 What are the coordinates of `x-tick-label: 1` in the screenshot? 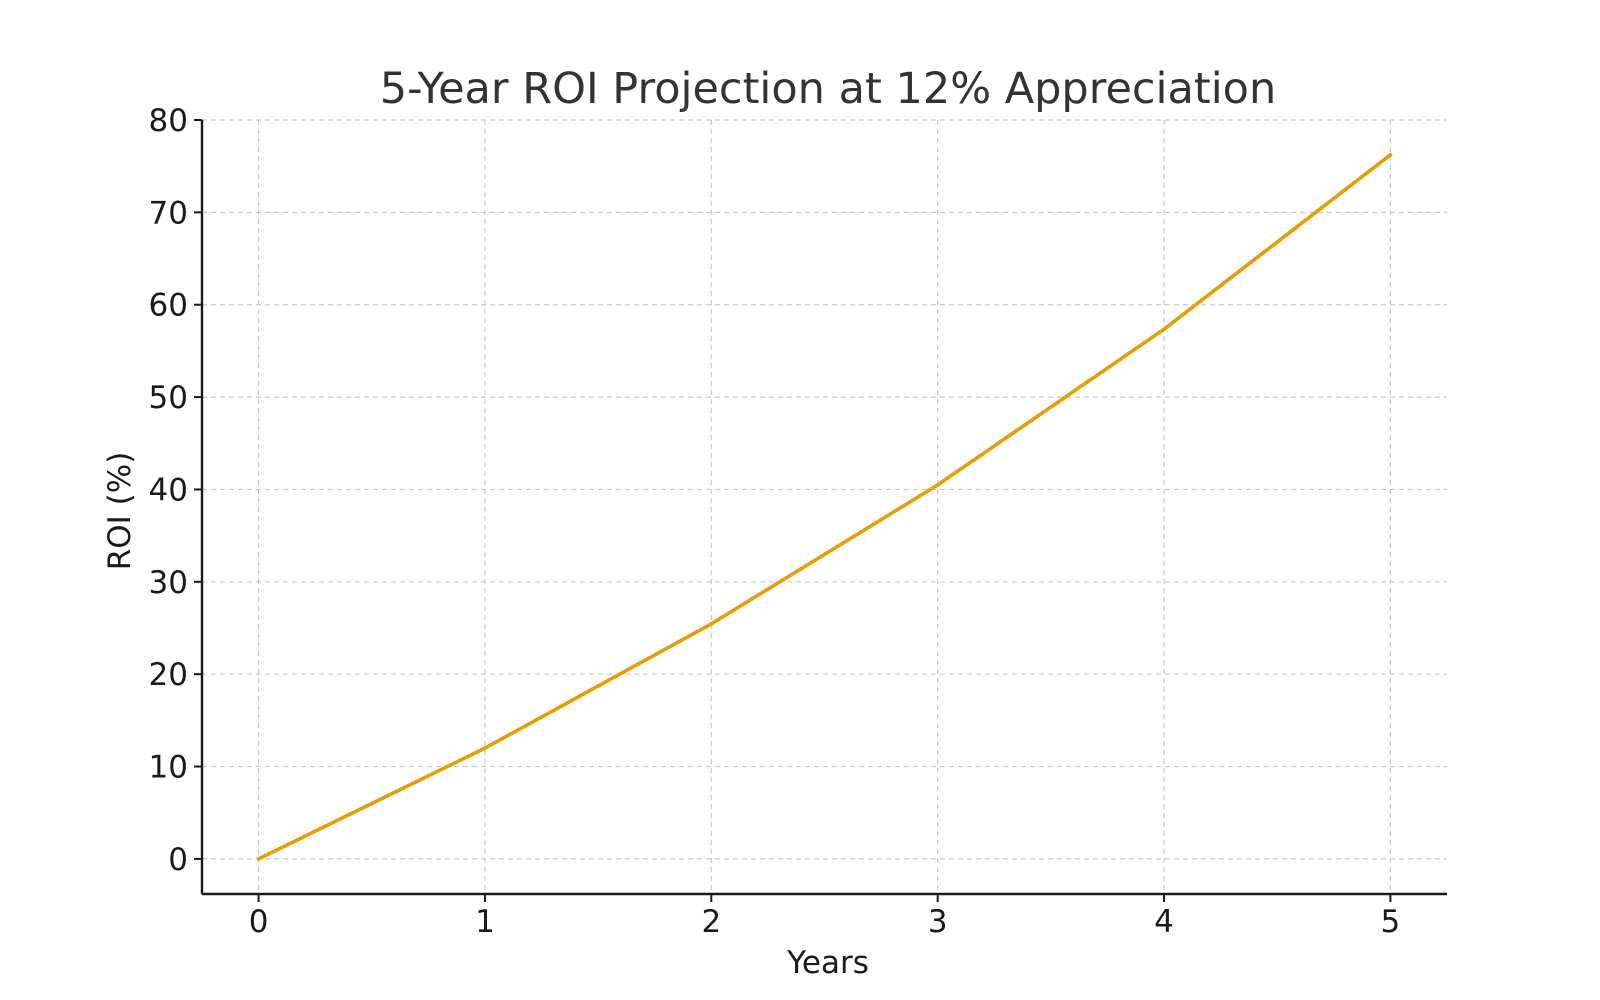 It's located at (485, 922).